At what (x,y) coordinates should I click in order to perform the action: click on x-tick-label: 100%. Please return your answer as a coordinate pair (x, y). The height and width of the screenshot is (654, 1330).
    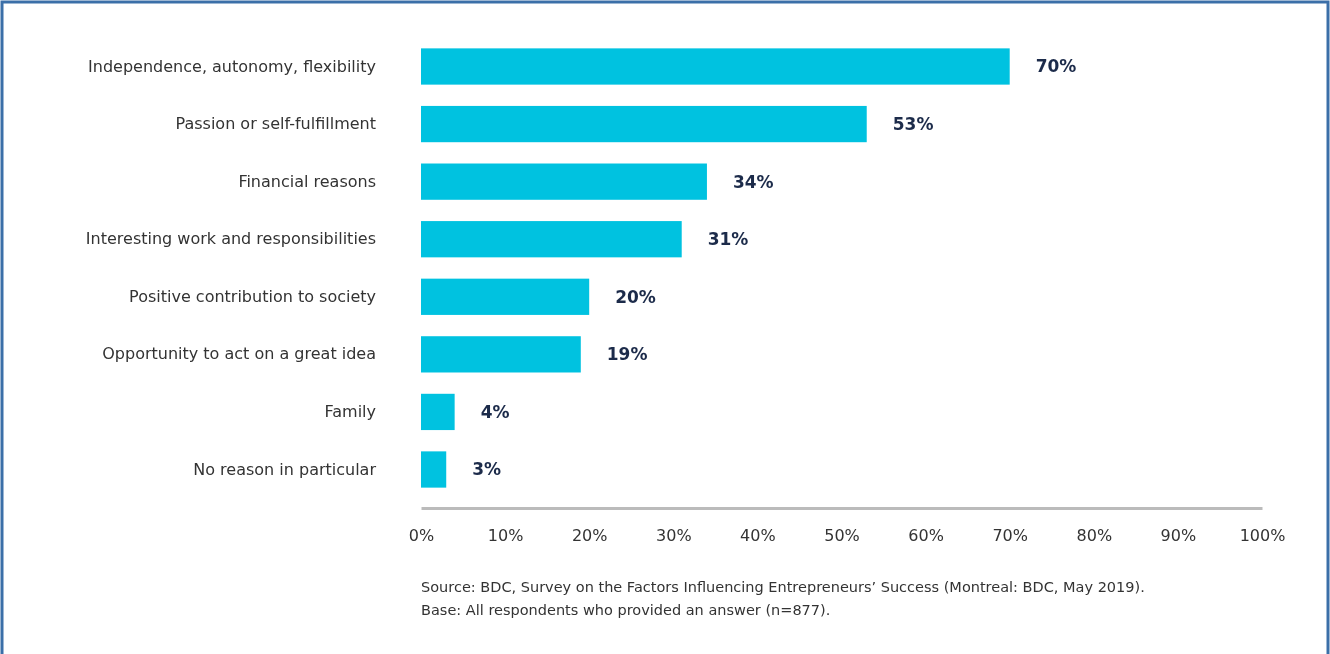
    Looking at the image, I should click on (1262, 536).